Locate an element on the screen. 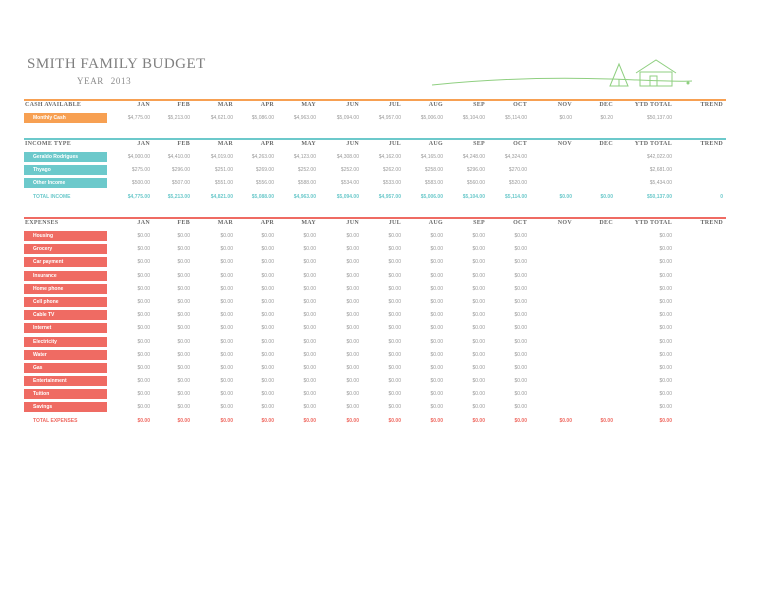  income-cell: $588.00 is located at coordinates (306, 183).